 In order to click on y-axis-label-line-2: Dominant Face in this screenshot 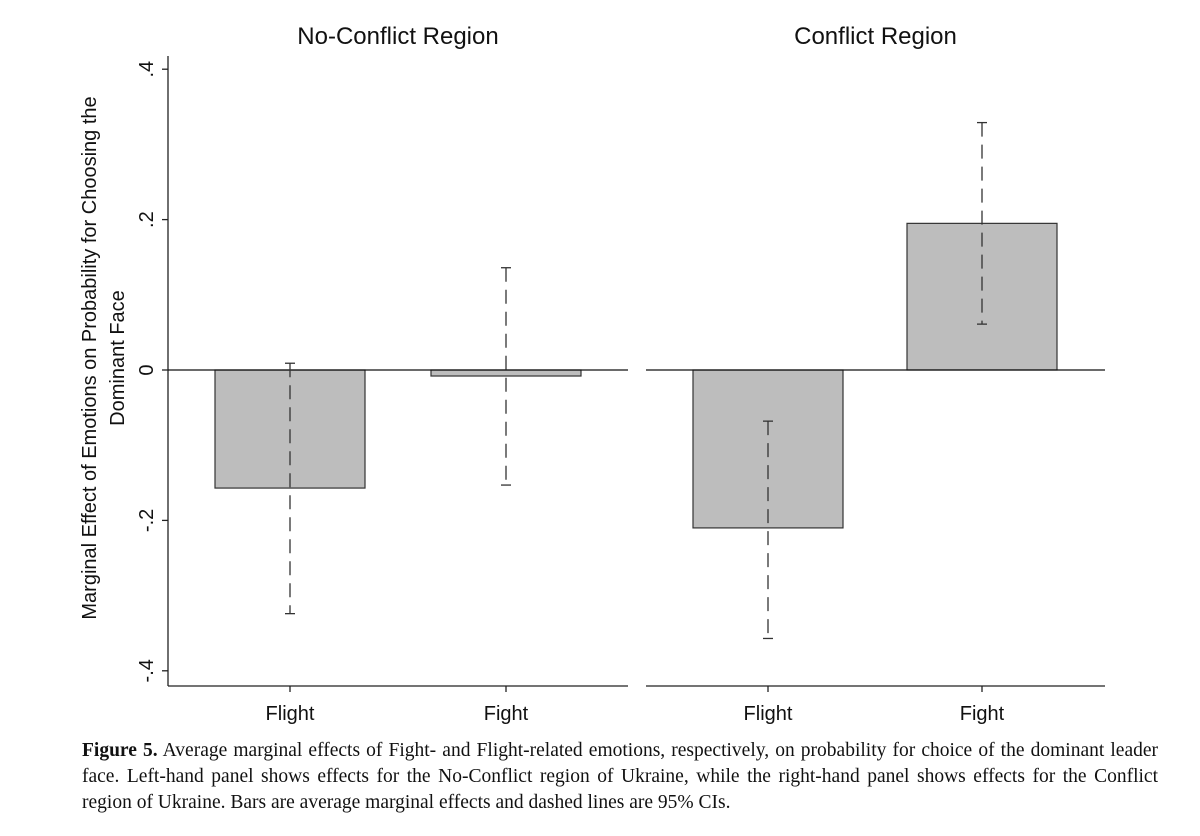, I will do `click(118, 358)`.